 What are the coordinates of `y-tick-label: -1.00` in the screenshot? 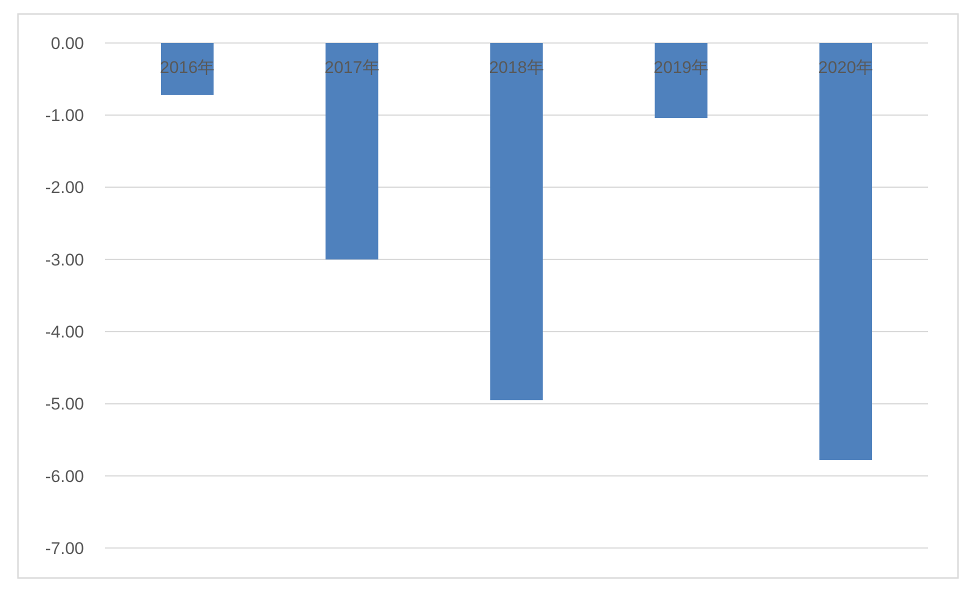 It's located at (64, 116).